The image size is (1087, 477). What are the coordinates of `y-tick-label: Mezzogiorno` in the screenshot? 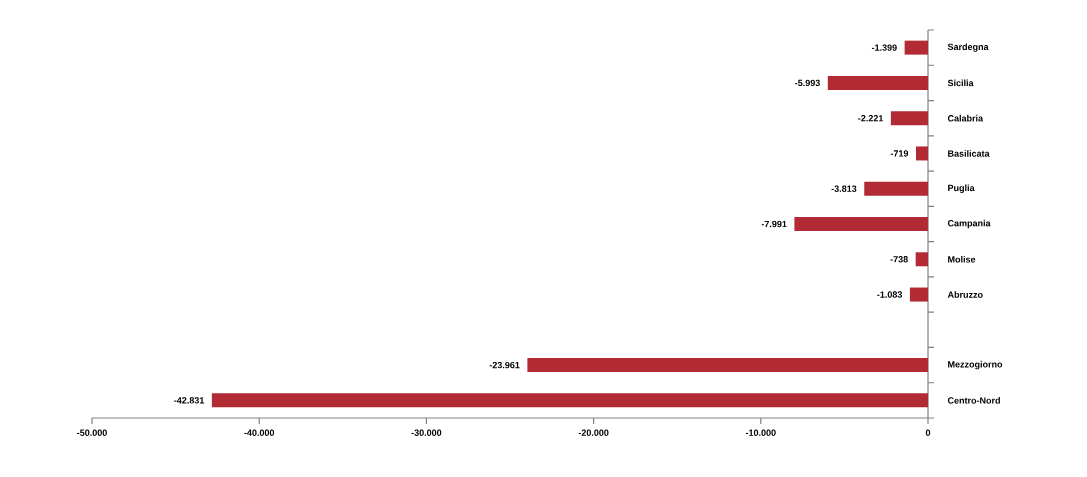 It's located at (975, 365).